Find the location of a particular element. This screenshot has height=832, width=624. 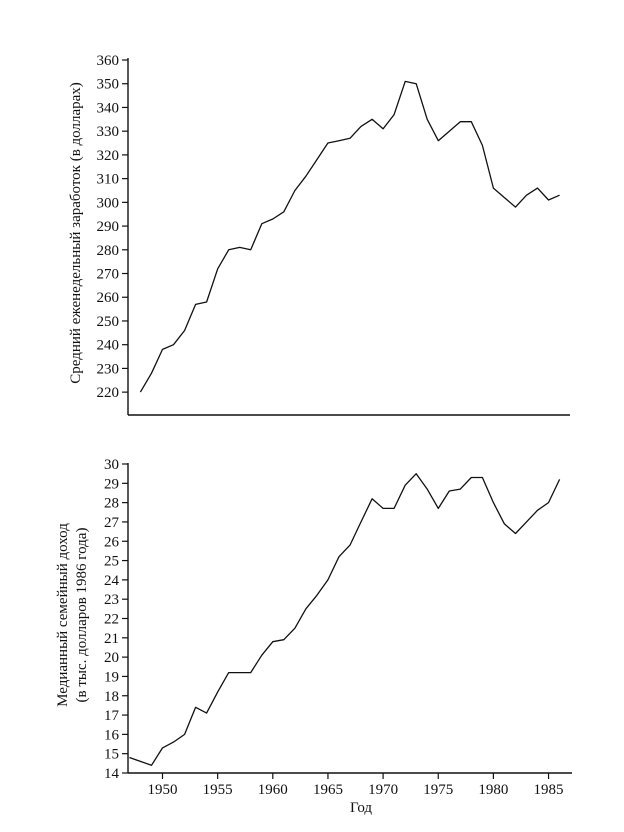

earnings-y-tick-label: 300 is located at coordinates (108, 203).